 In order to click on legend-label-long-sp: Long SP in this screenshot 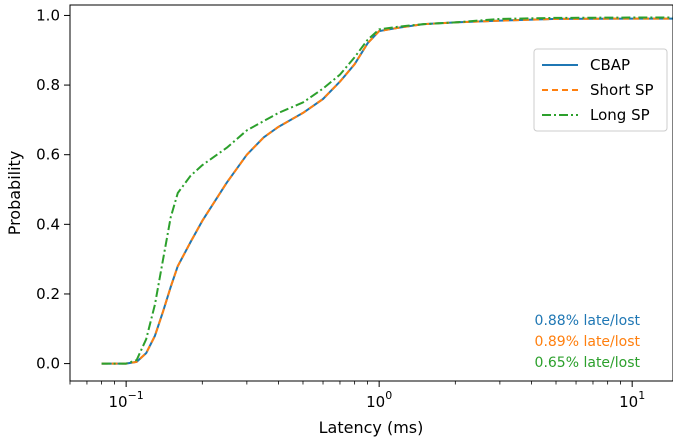, I will do `click(620, 115)`.